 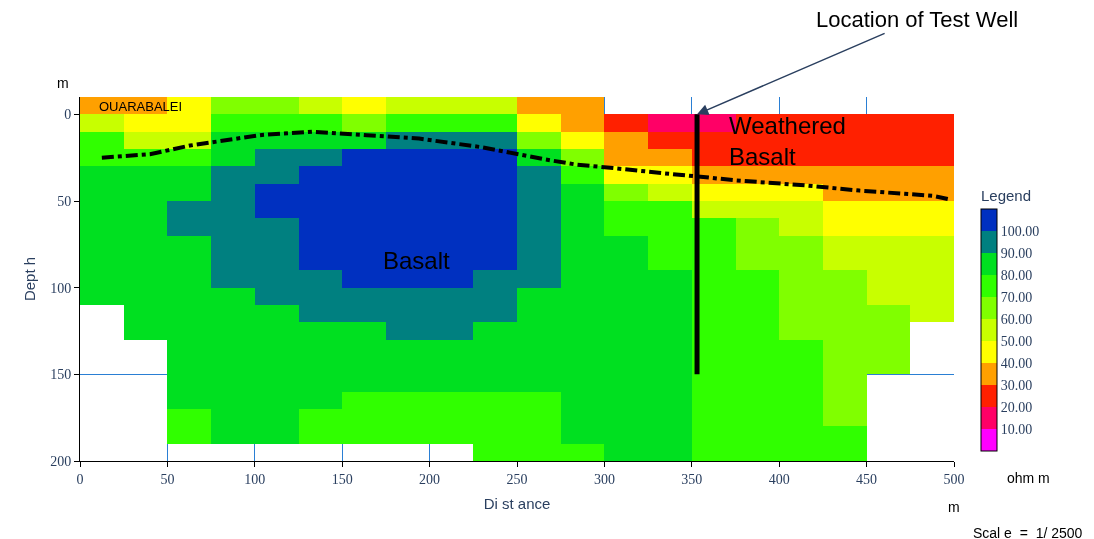 I want to click on x-tick-label: 350, so click(x=692, y=479).